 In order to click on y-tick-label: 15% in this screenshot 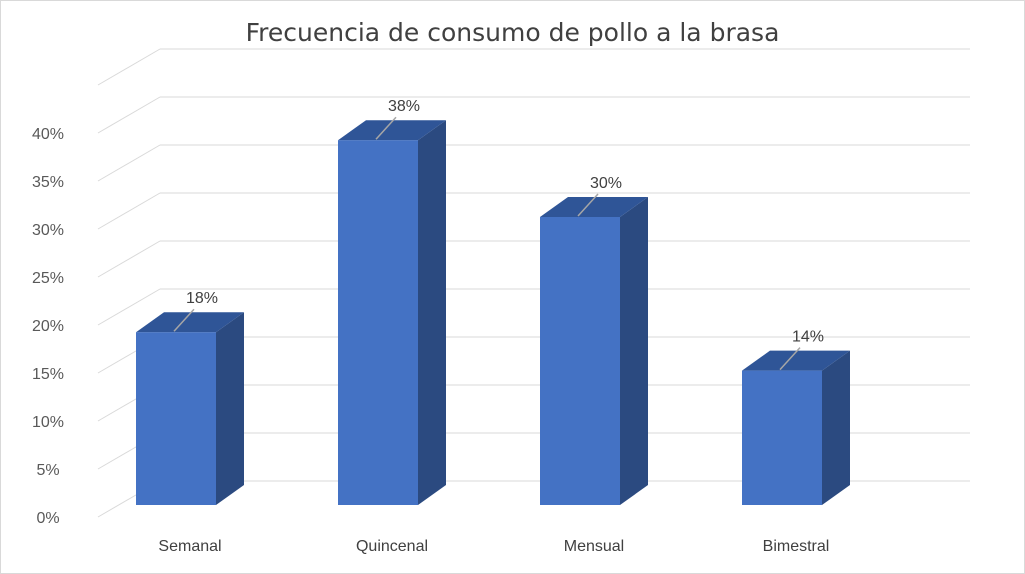, I will do `click(48, 374)`.